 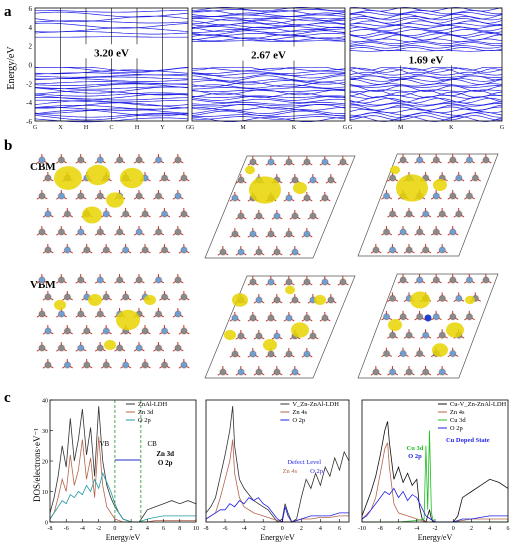 What do you see at coordinates (29, 84) in the screenshot?
I see `band-y-tick: -2` at bounding box center [29, 84].